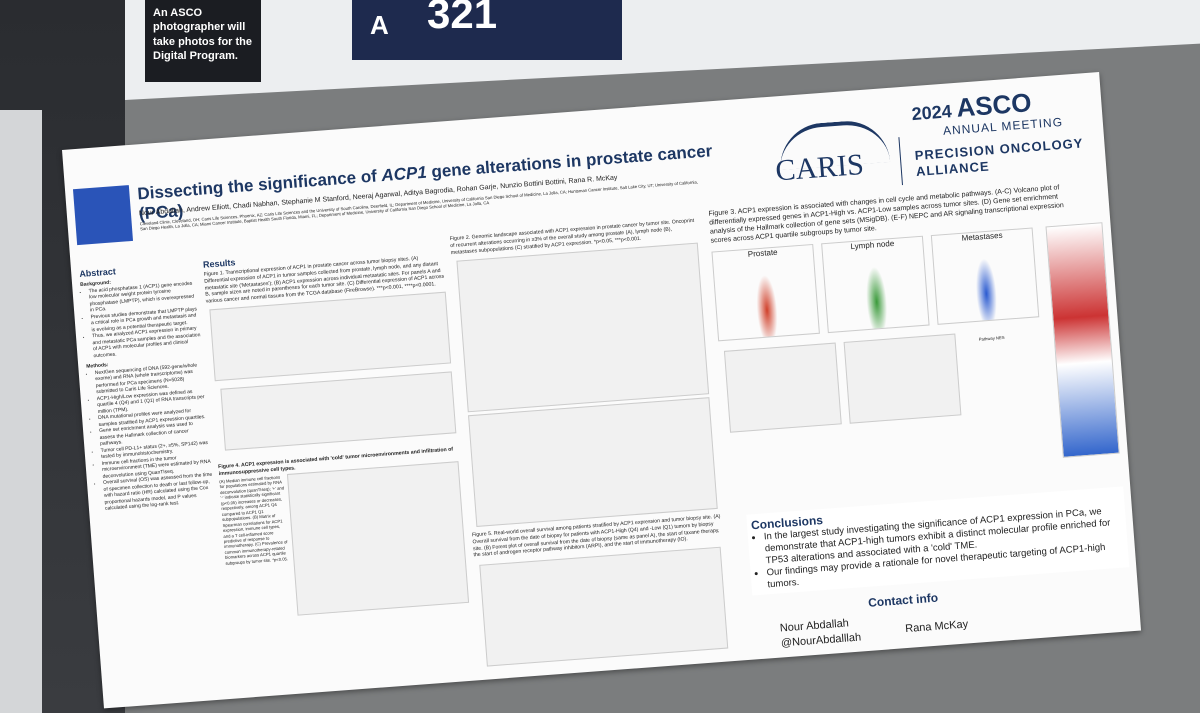  I want to click on title-gene: ACP1, so click(404, 174).